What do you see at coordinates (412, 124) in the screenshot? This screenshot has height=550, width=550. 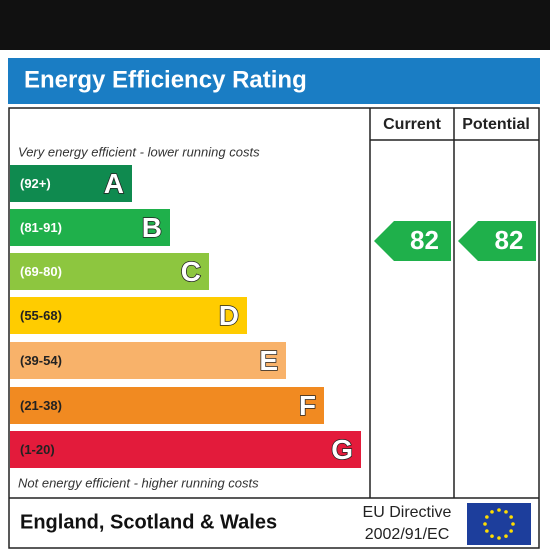 I see `current-header: Current` at bounding box center [412, 124].